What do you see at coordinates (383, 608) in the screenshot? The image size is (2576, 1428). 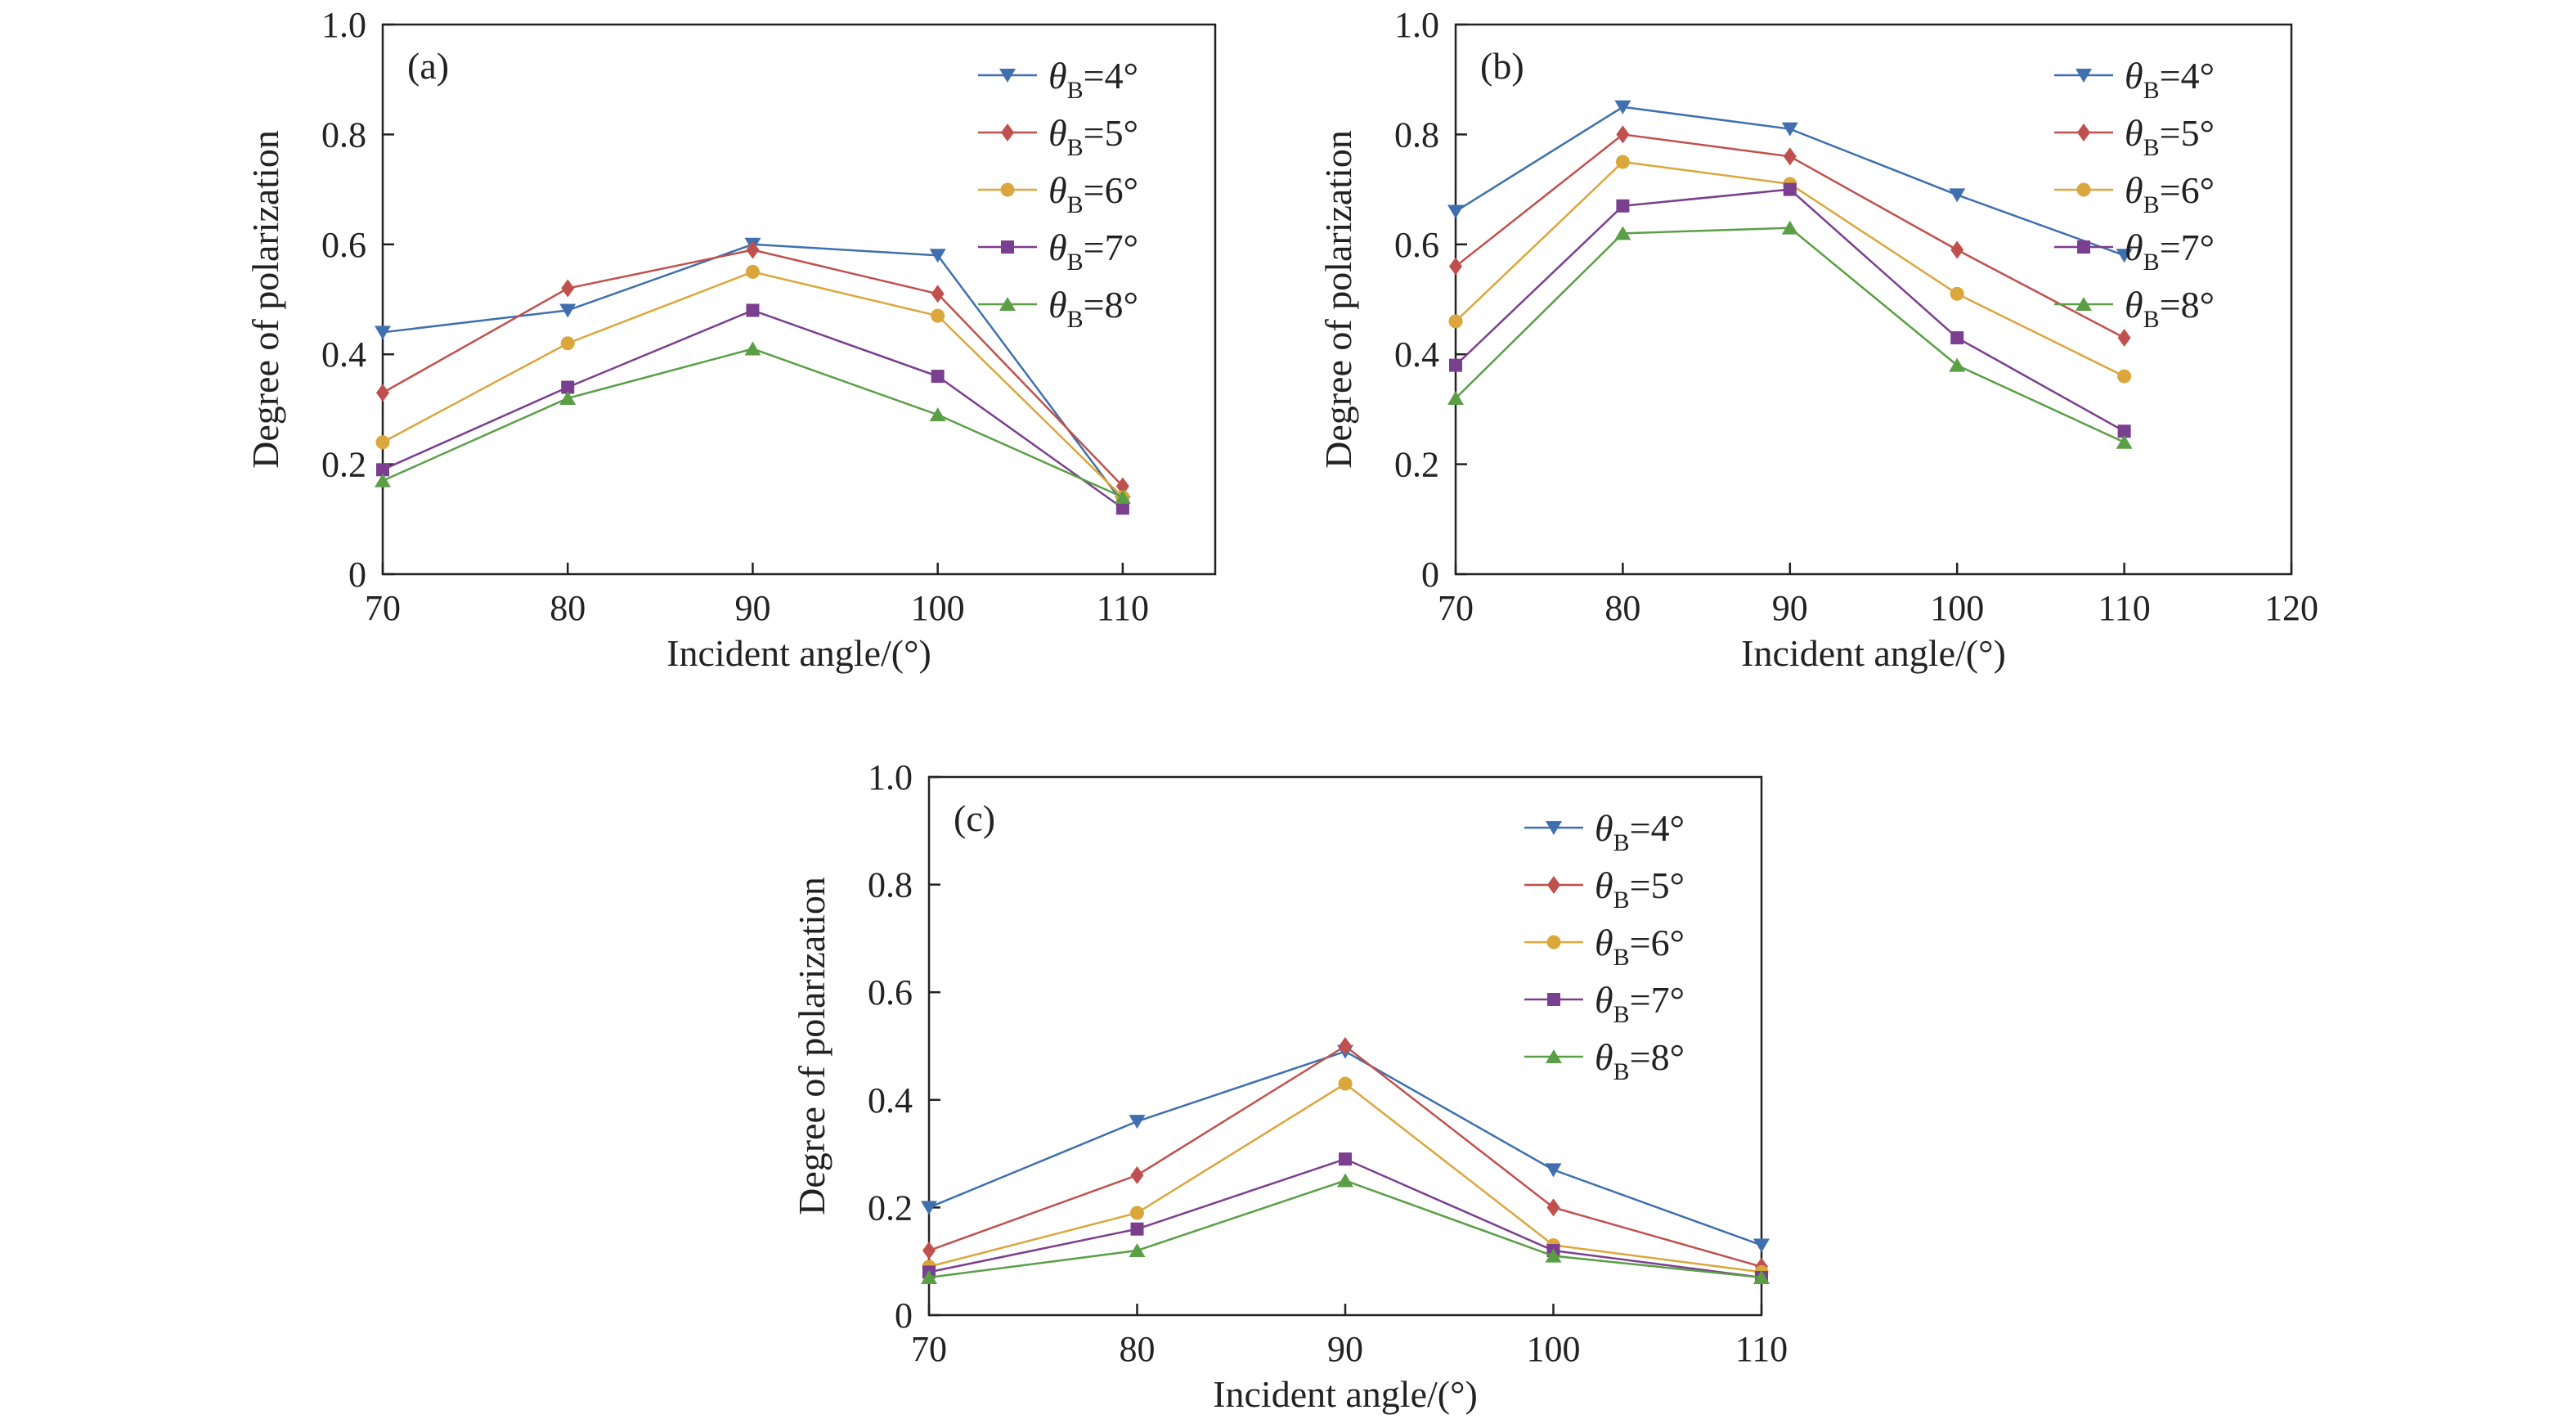 I see `x-tick-label: 70` at bounding box center [383, 608].